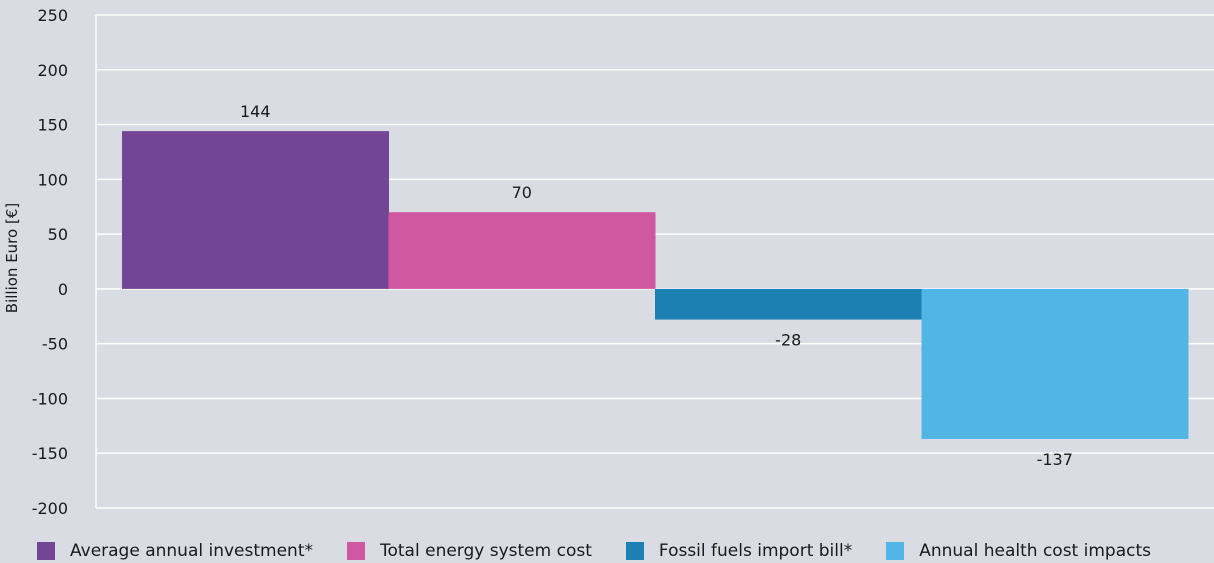 Image resolution: width=1214 pixels, height=563 pixels. I want to click on data-label: 70, so click(522, 192).